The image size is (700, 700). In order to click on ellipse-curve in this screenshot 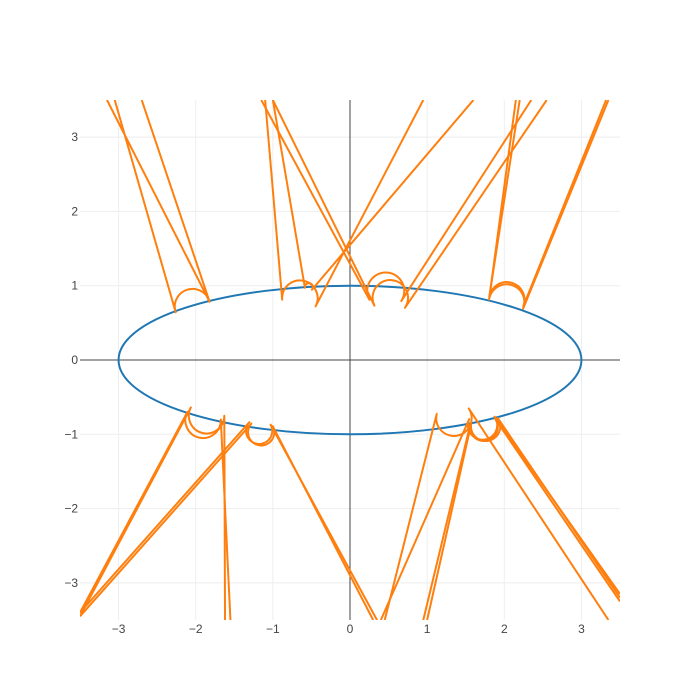, I will do `click(350, 360)`.